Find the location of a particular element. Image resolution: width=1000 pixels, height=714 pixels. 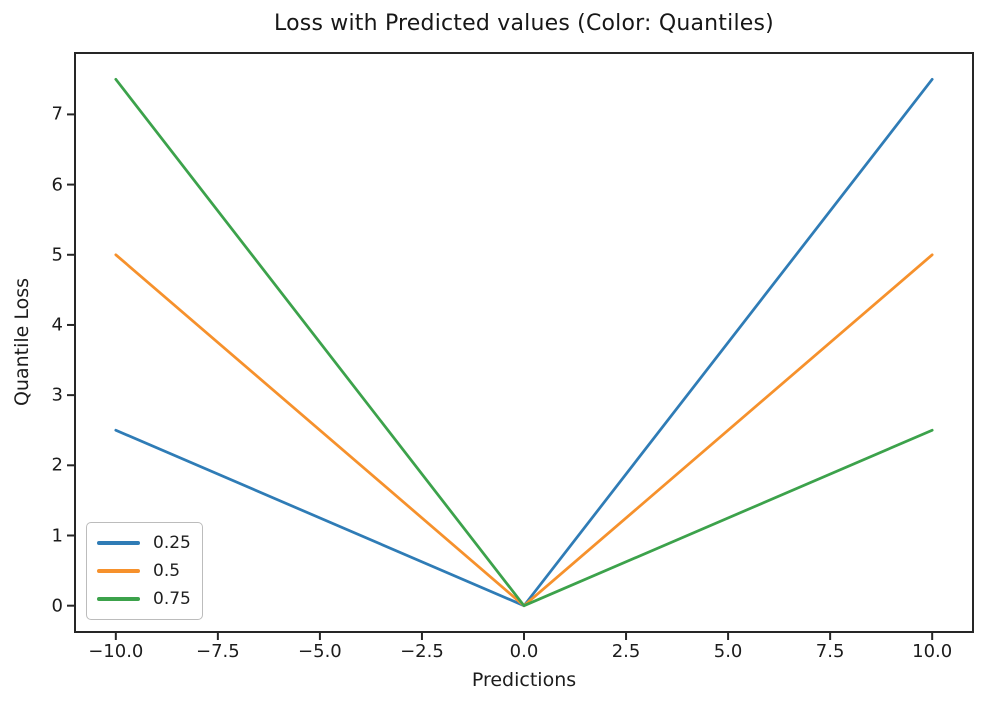

y-tick-label: 5 is located at coordinates (57, 255).